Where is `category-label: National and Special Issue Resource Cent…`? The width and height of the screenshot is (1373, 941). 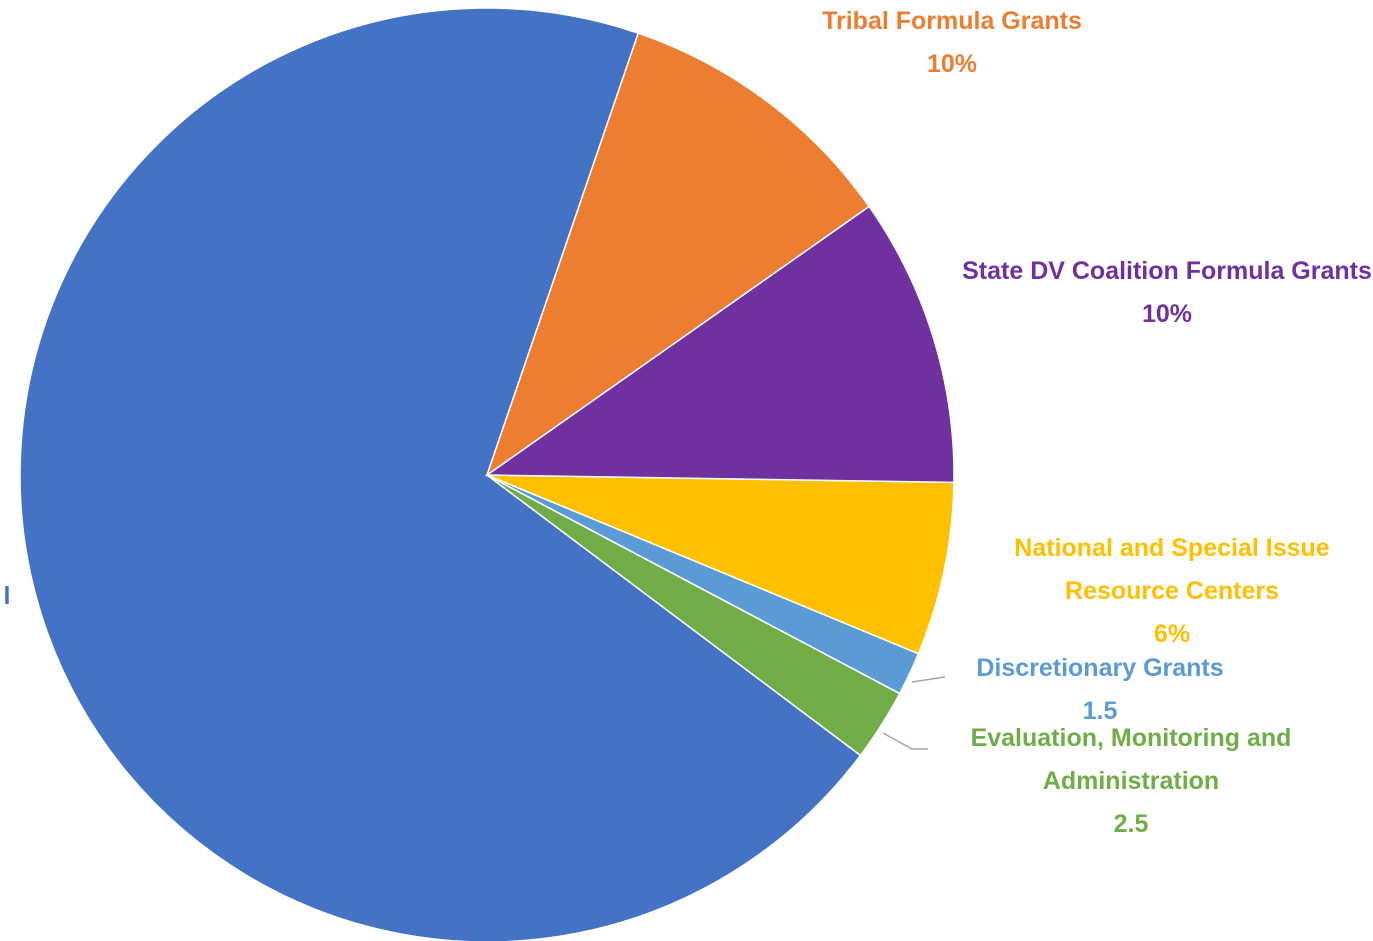
category-label: National and Special Issue Resource Cent… is located at coordinates (1172, 569).